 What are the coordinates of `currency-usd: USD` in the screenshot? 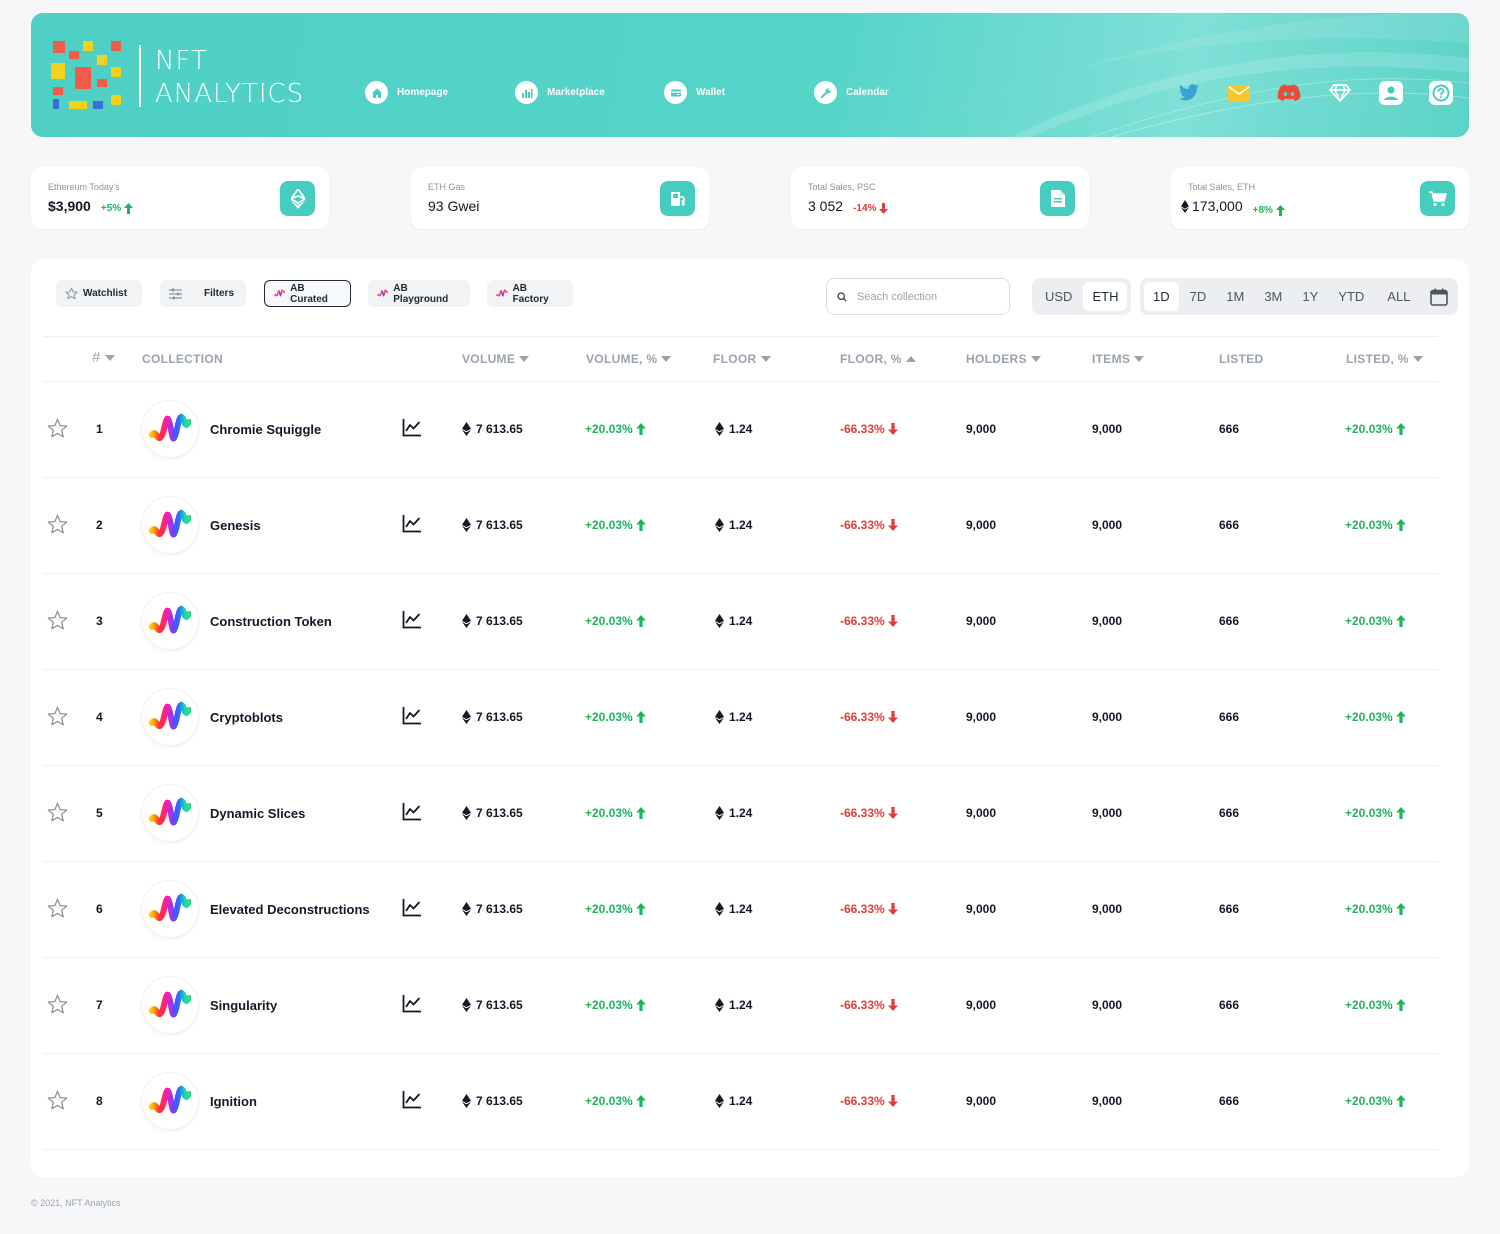 It's located at (1059, 296).